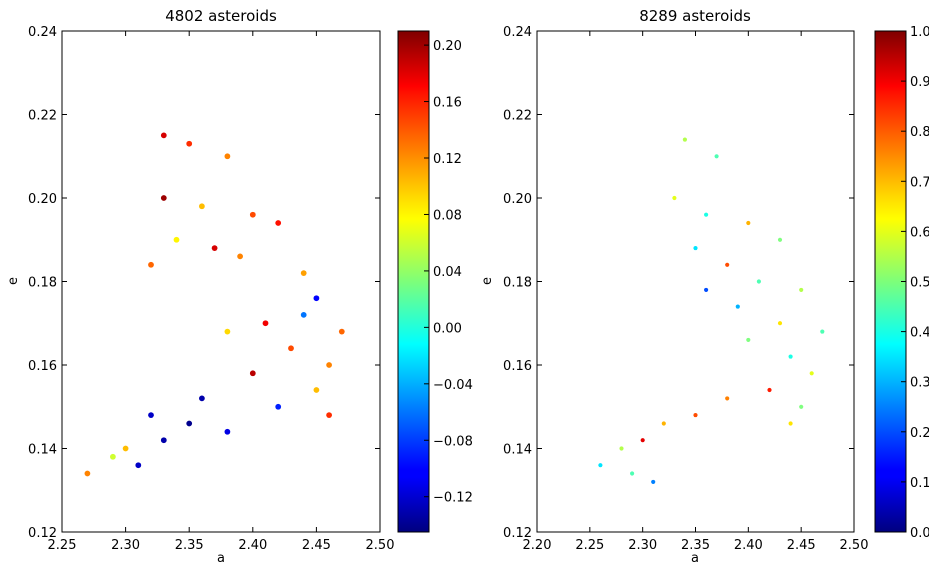 This screenshot has width=929, height=563. I want to click on left-cbar-tick-label: 0.08, so click(447, 215).